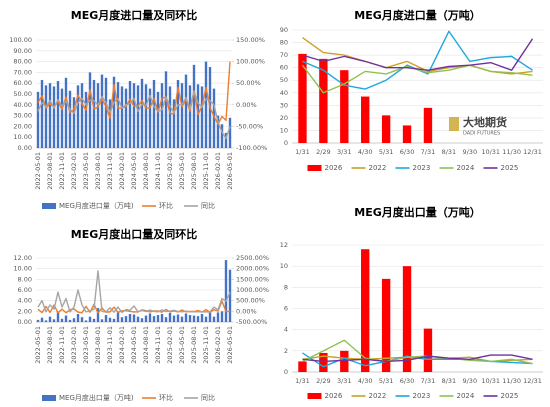 This screenshot has width=550, height=407. I want to click on y-tick-label: 80.00, so click(22, 62).